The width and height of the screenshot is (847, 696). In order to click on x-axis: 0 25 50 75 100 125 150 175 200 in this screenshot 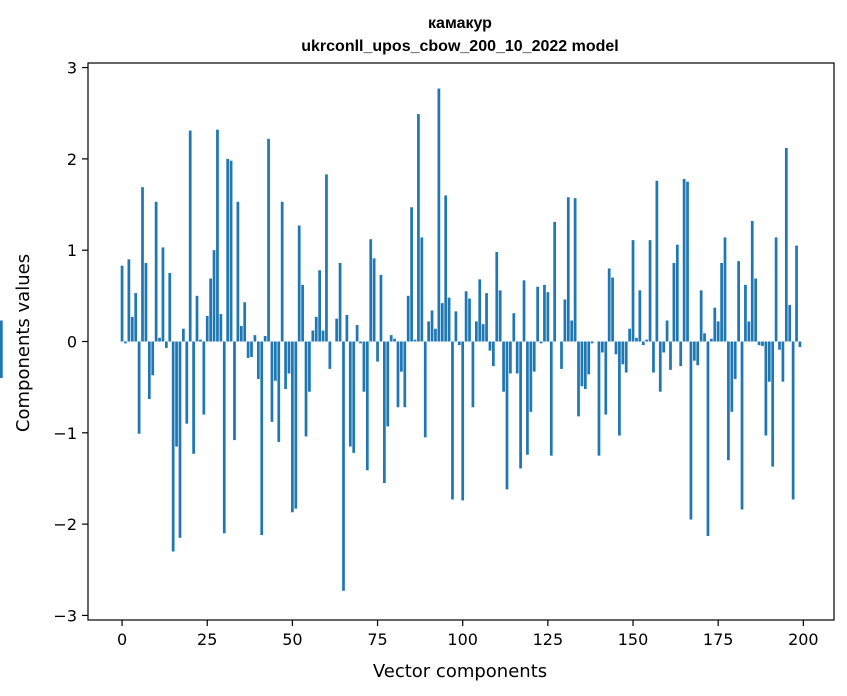, I will do `click(468, 634)`.